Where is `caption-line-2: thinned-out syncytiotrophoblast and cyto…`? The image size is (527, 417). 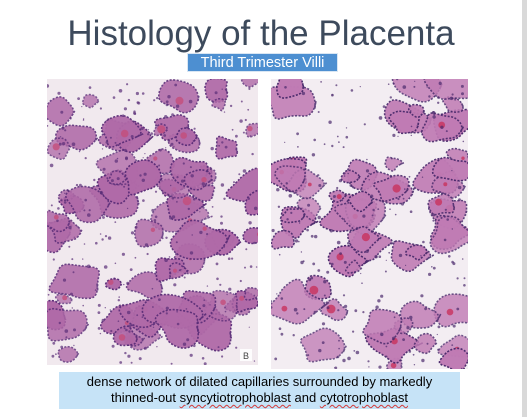
caption-line-2: thinned-out syncytiotrophoblast and cyto… is located at coordinates (259, 398).